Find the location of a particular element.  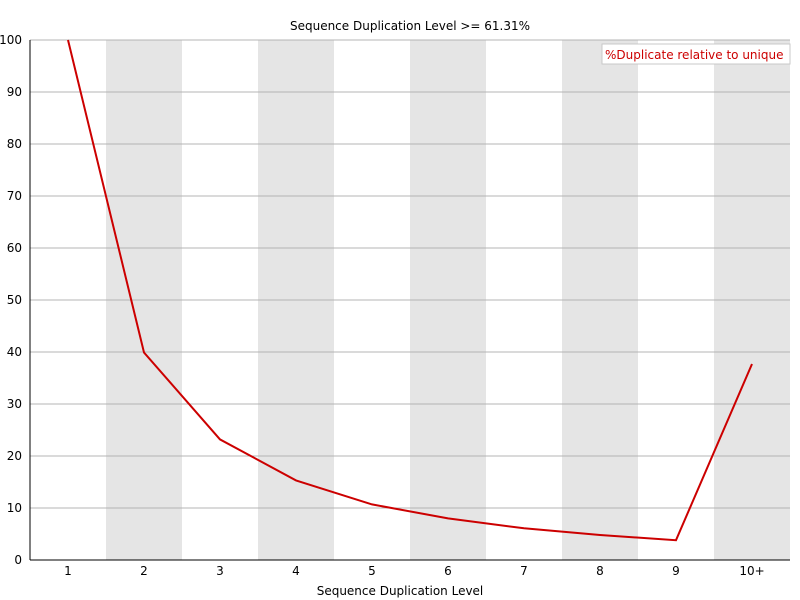

x-tick-label: 10+ is located at coordinates (751, 571).